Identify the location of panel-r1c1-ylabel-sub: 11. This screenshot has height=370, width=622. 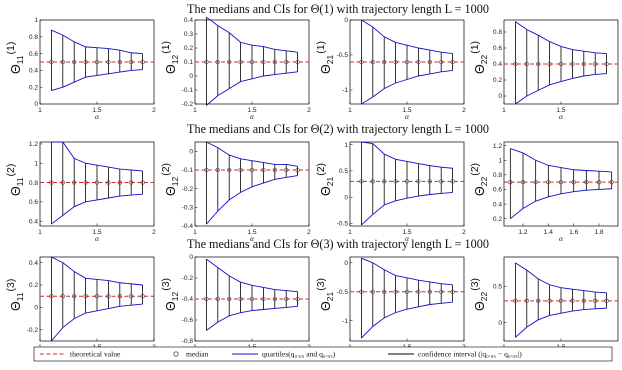
(20, 59).